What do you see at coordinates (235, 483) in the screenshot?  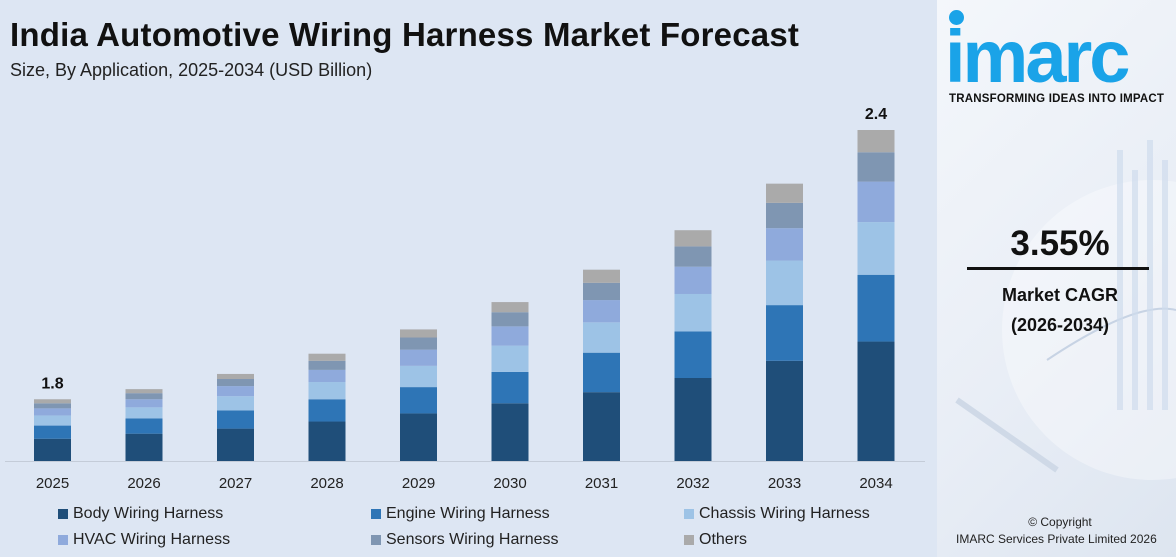 I see `x-tick-label-2027: 2027` at bounding box center [235, 483].